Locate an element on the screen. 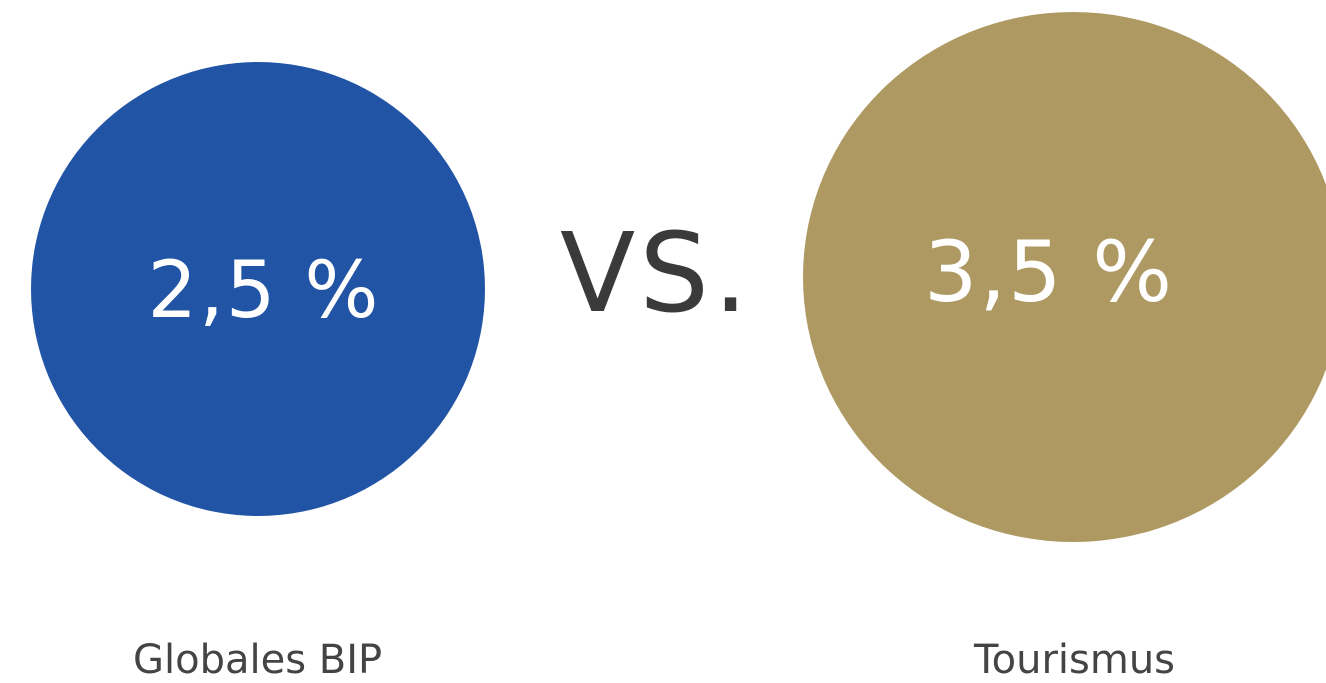  tourism-value: 3,5 % is located at coordinates (1049, 272).